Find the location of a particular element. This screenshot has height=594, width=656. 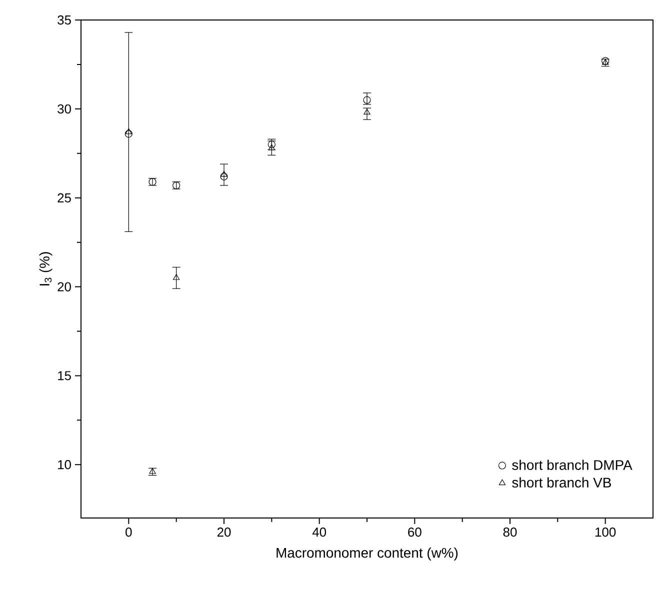

y-tick-label: 25 is located at coordinates (64, 197).